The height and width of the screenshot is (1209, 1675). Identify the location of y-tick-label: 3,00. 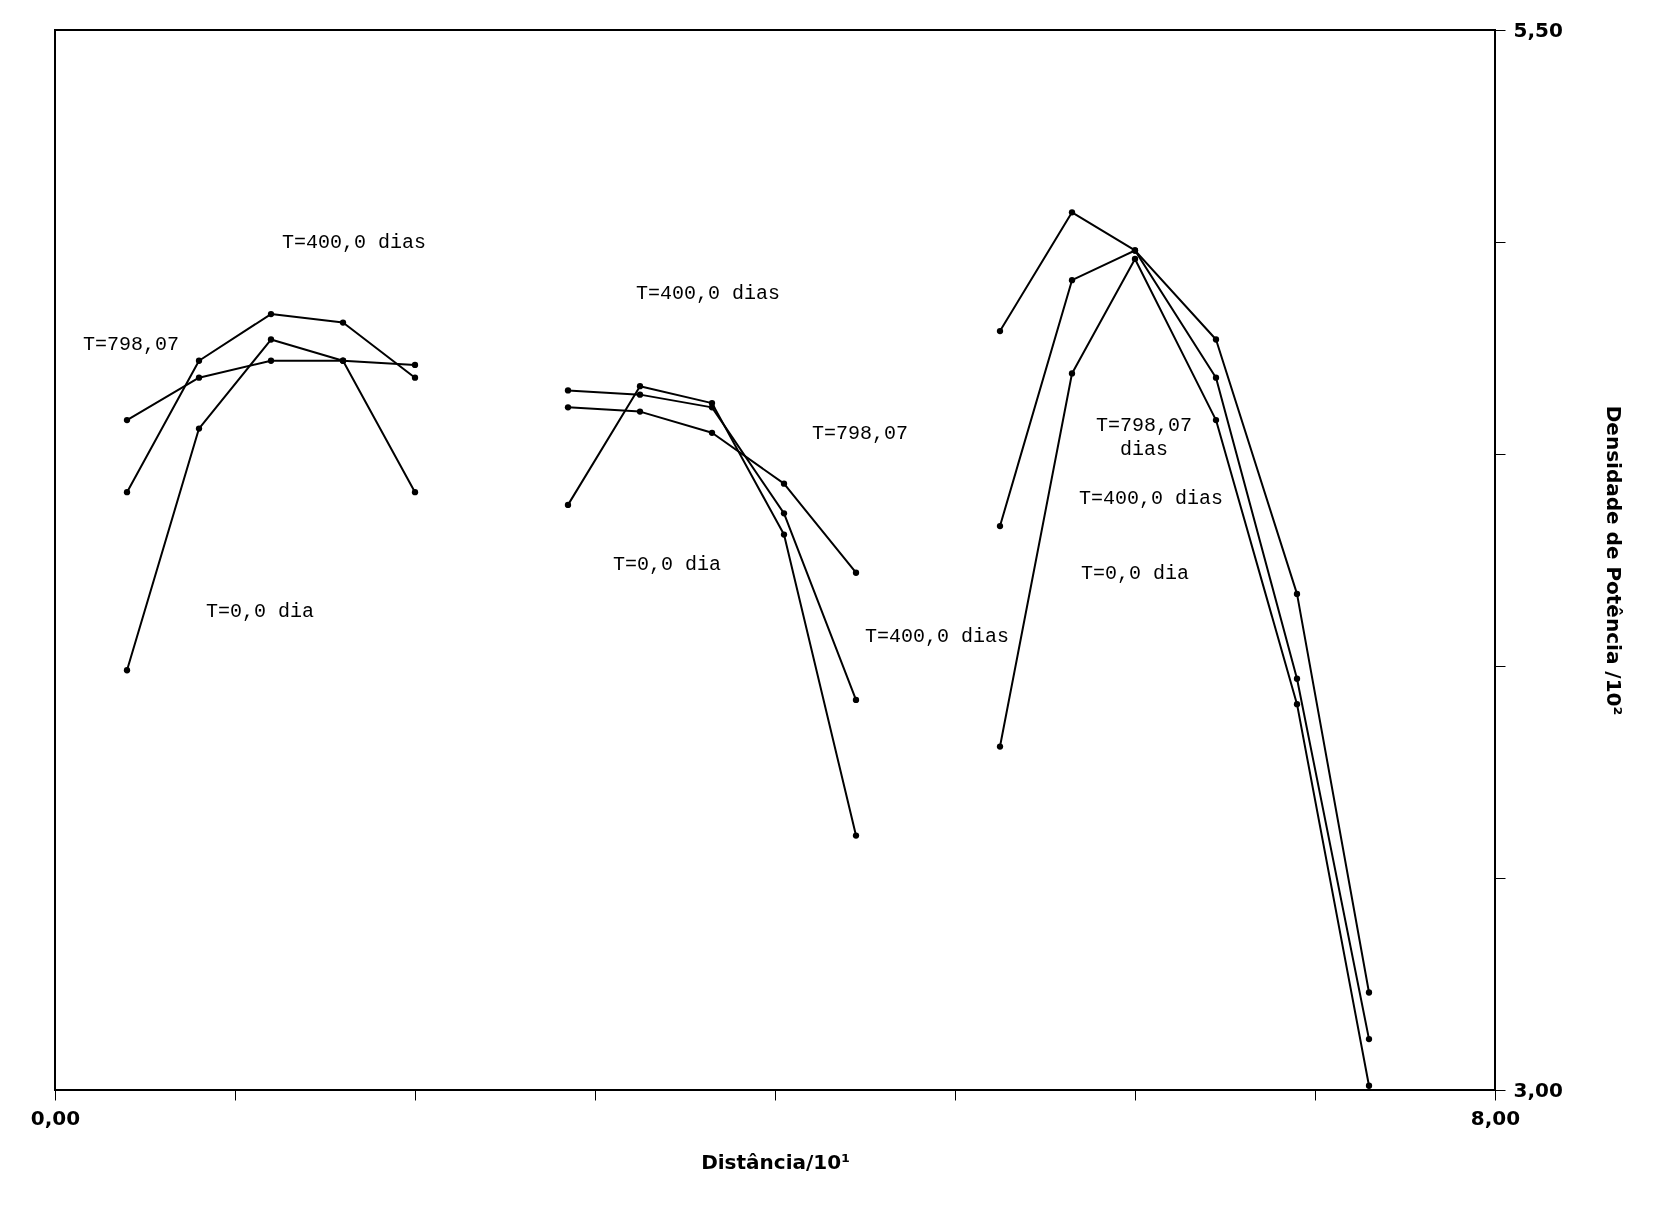
(1538, 1089).